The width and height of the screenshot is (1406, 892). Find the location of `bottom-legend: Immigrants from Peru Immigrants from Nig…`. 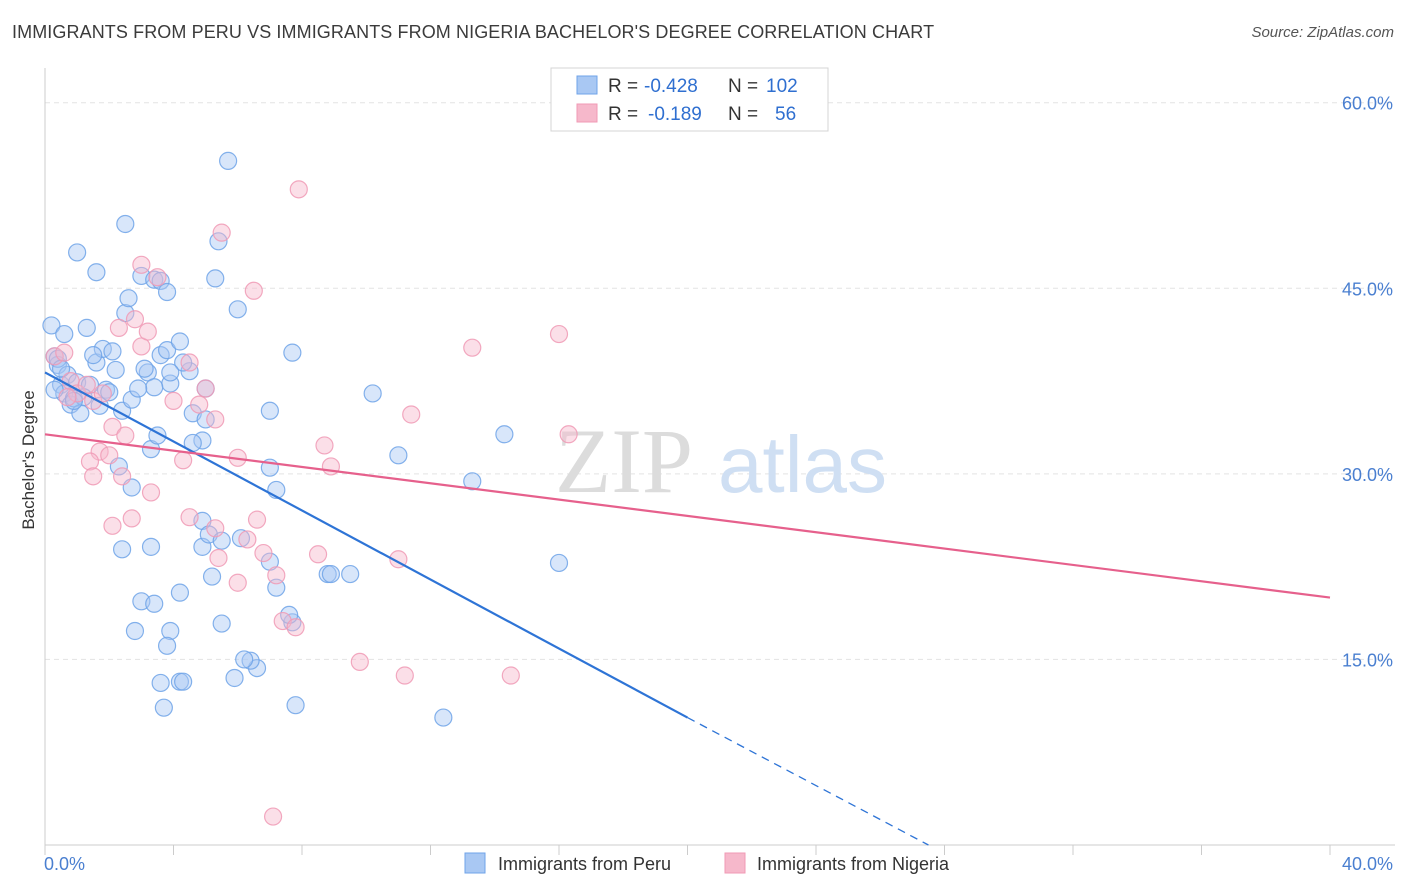

bottom-legend: Immigrants from Peru Immigrants from Nig… is located at coordinates (707, 863).